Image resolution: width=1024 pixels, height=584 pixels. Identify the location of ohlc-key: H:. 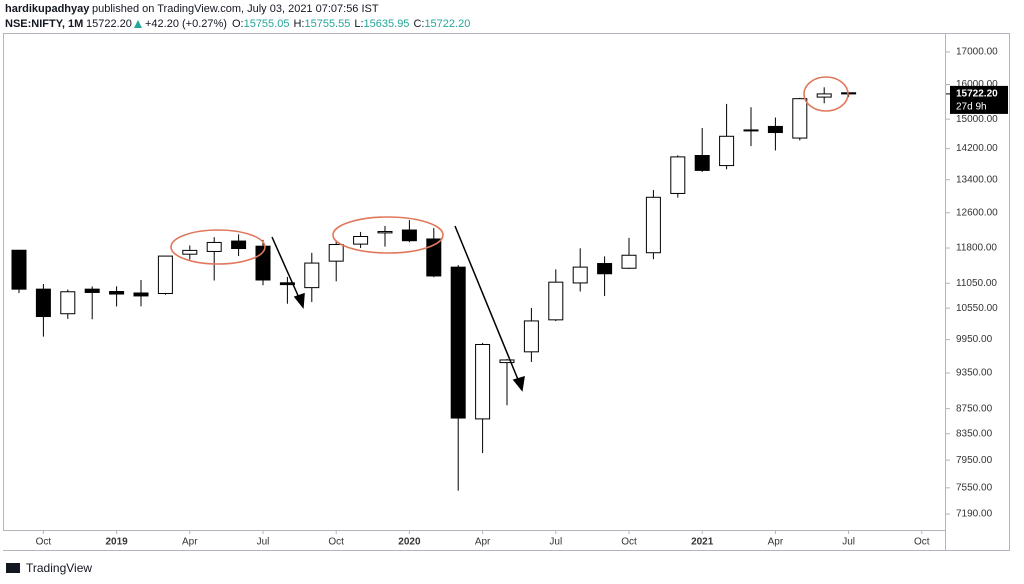
(298, 24).